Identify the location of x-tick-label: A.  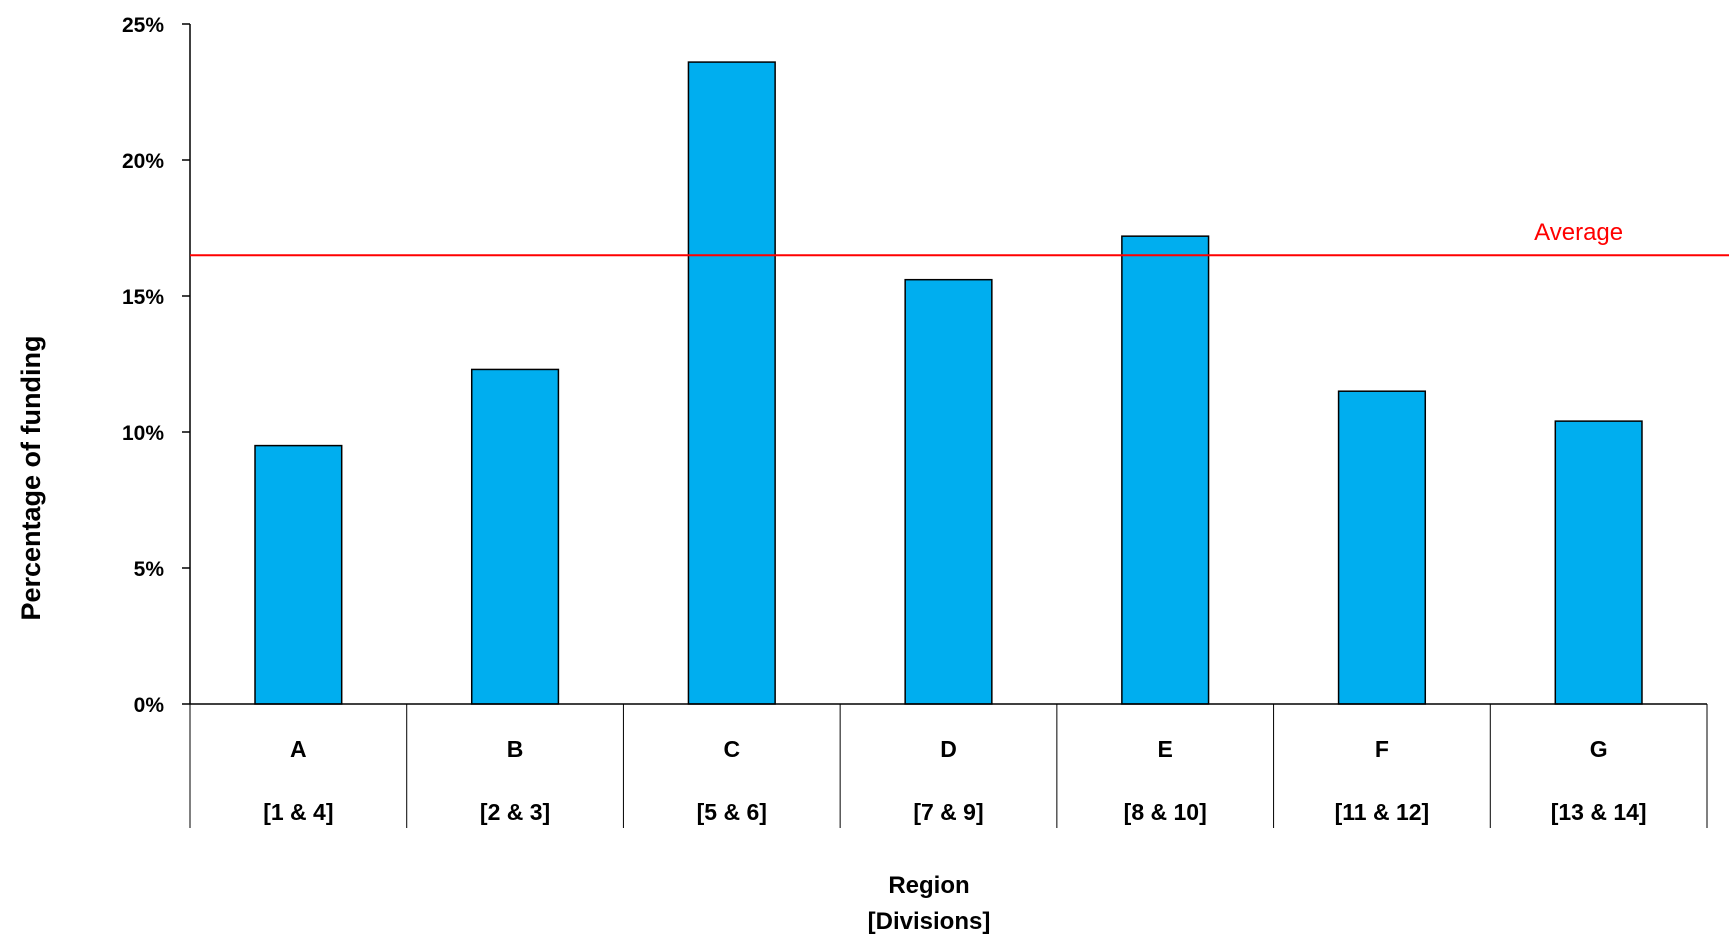
(298, 749).